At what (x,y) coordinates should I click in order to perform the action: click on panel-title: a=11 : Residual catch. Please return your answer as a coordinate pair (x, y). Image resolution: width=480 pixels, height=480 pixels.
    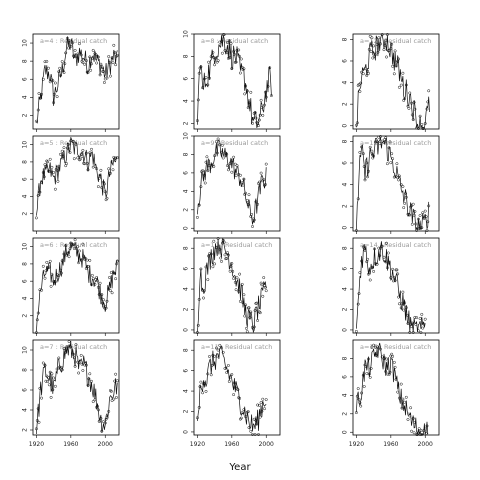
    Looking at the image, I should click on (236, 347).